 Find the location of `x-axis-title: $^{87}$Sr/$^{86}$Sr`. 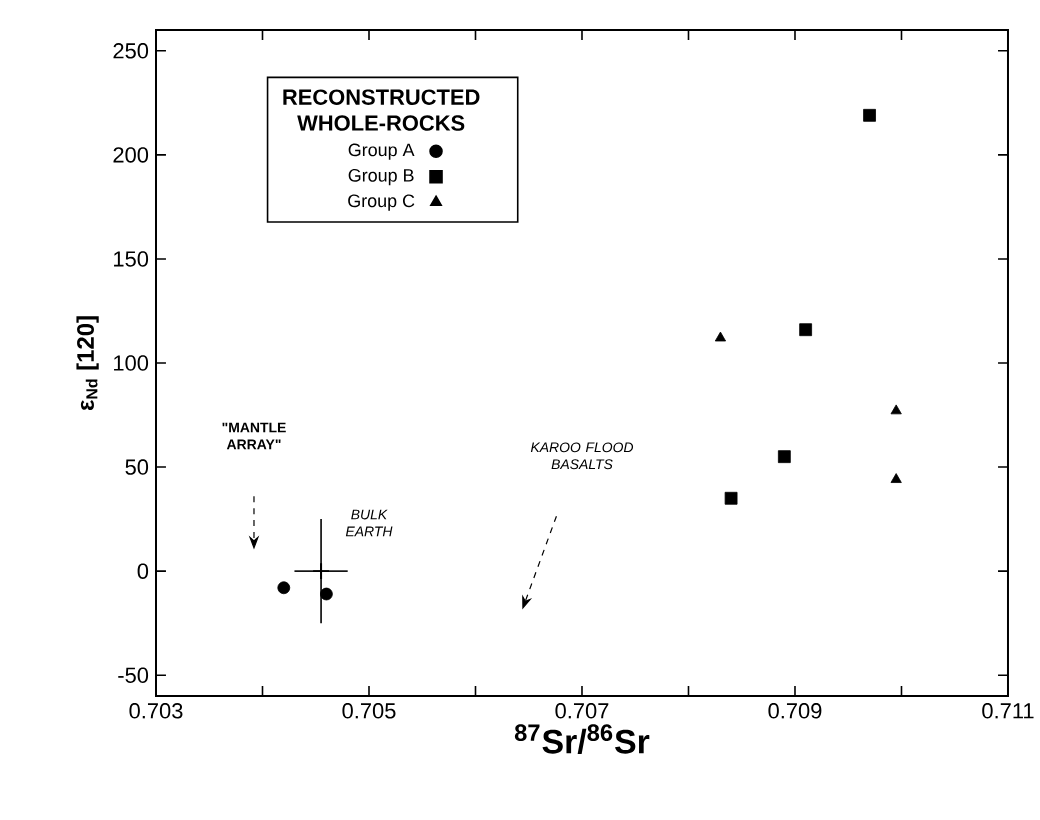

x-axis-title: $^{87}$Sr/$^{86}$Sr is located at coordinates (582, 739).